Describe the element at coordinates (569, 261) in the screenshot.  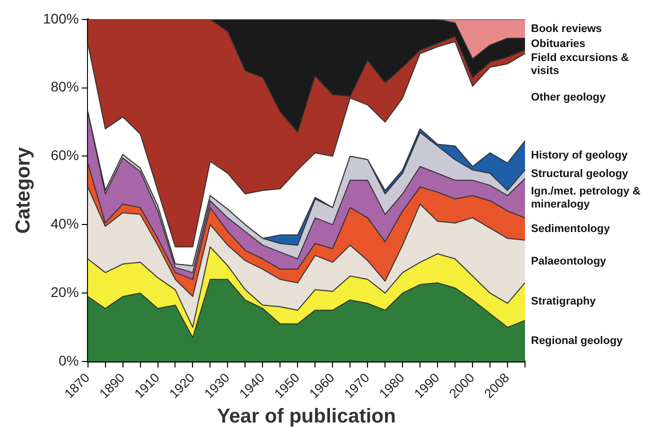
I see `series-label: Palaeontology` at that location.